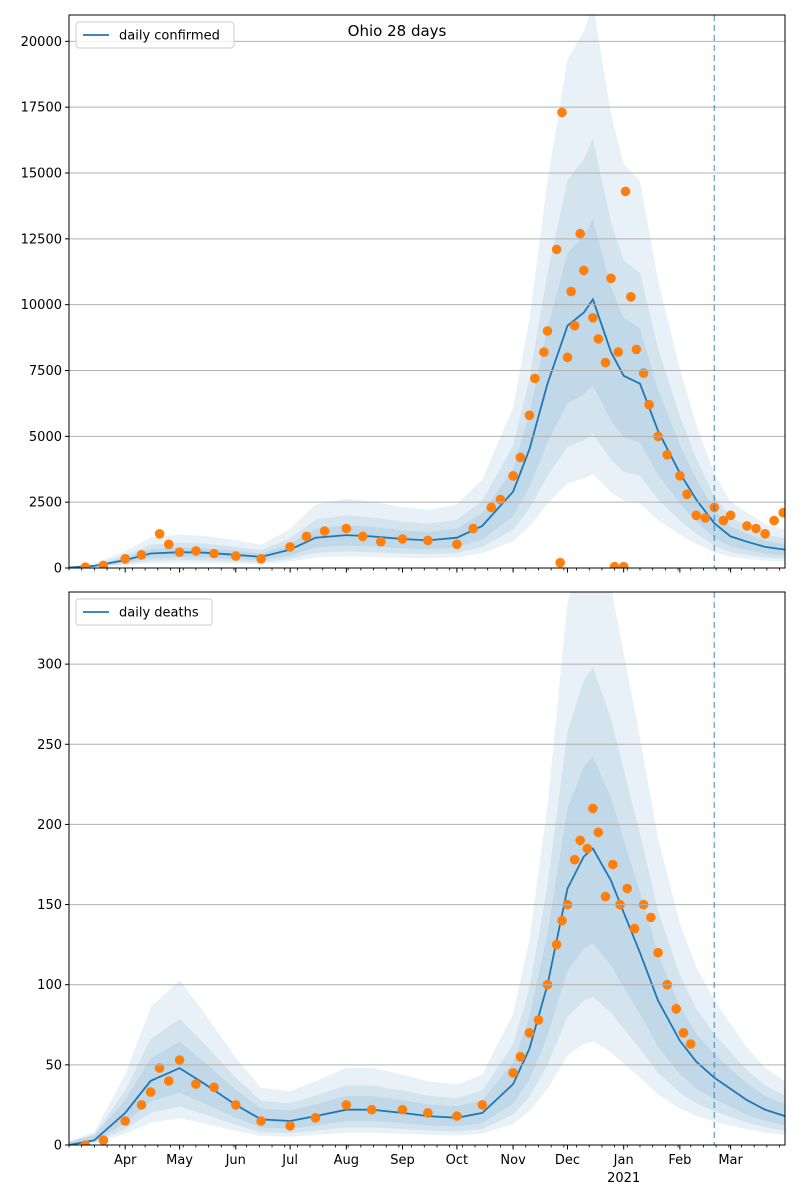 The width and height of the screenshot is (800, 1200). Describe the element at coordinates (623, 1178) in the screenshot. I see `x-year-label: 2021` at that location.